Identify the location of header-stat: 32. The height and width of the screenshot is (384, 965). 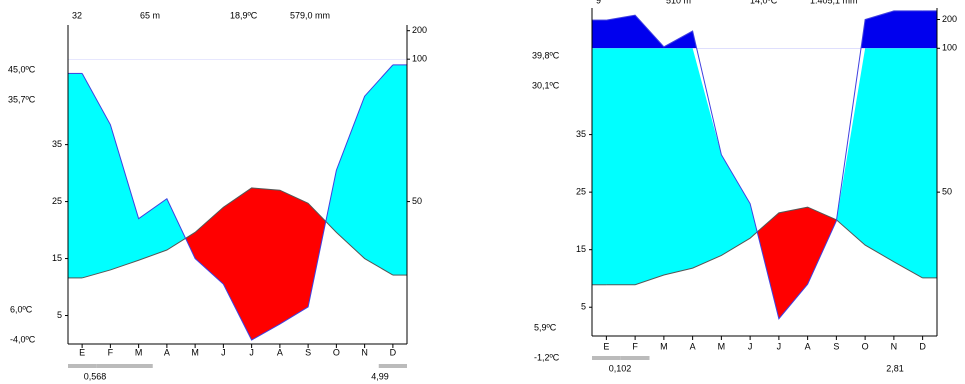
(77, 15).